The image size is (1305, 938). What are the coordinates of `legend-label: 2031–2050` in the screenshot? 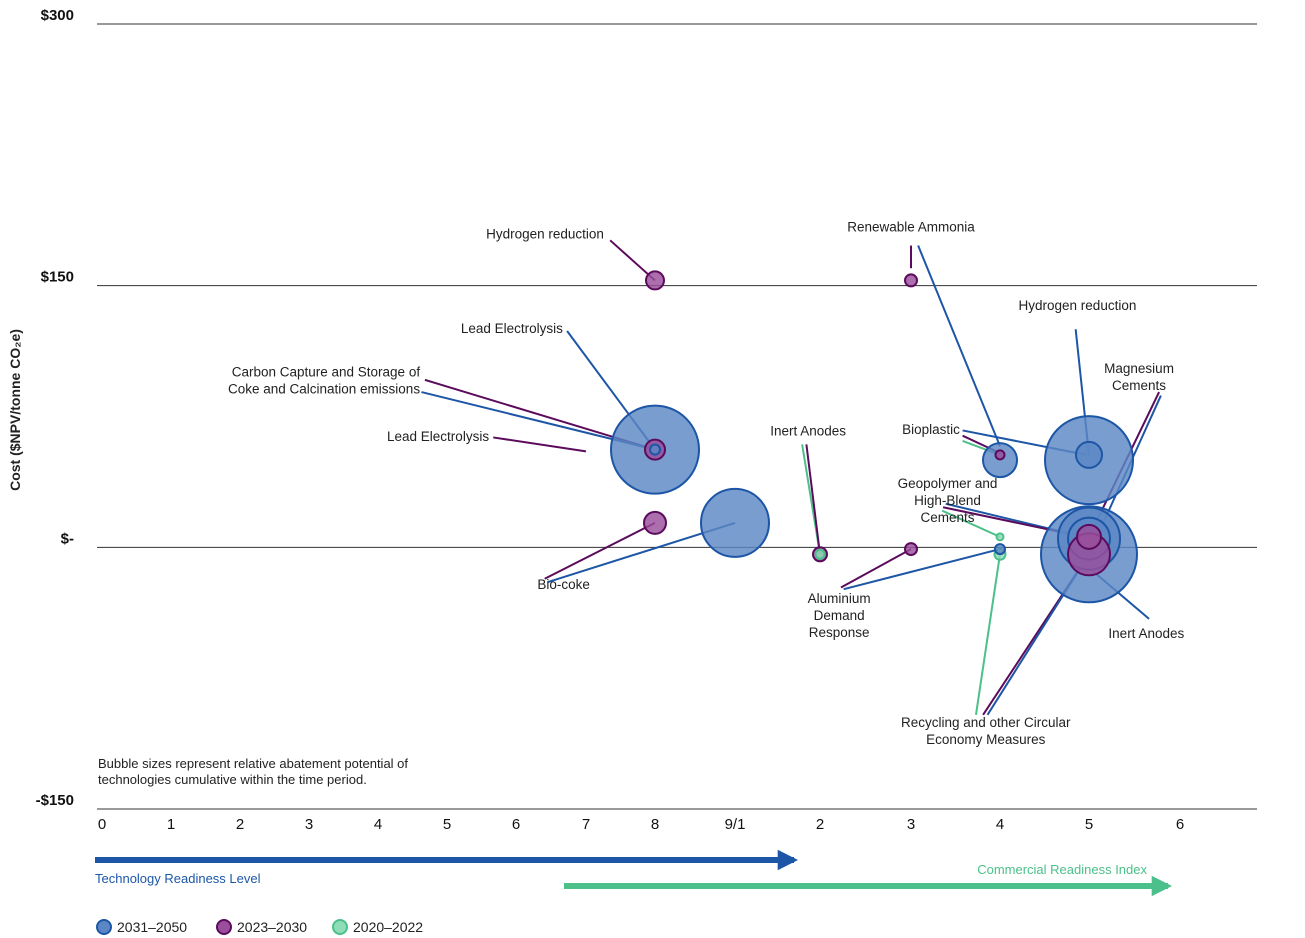 It's located at (152, 927).